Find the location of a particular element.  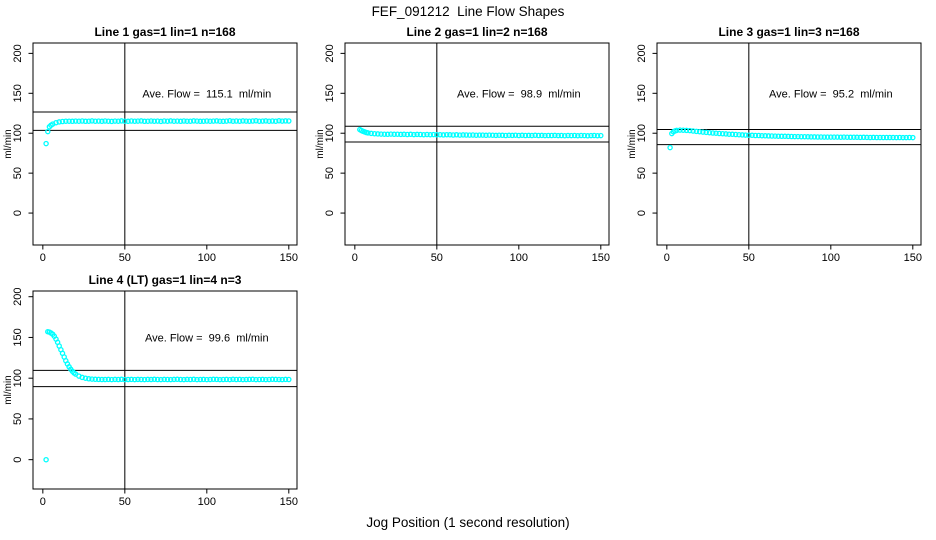

x-tick-label: 0 is located at coordinates (43, 258).